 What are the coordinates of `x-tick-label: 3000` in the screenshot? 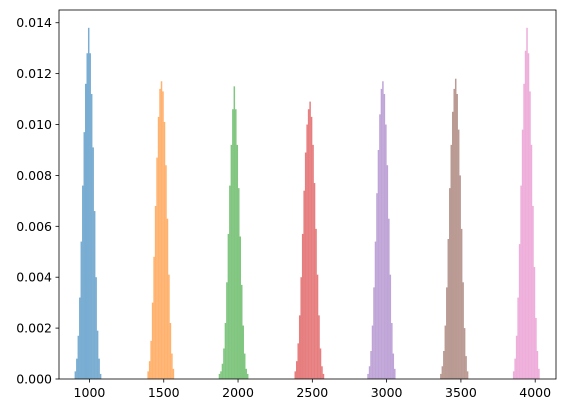 It's located at (387, 392).